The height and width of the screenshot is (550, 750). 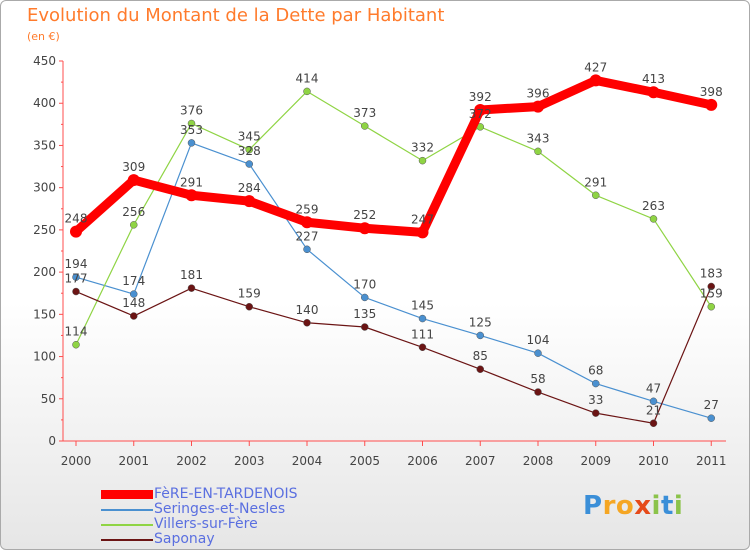 I want to click on data-label: 376, so click(x=191, y=110).